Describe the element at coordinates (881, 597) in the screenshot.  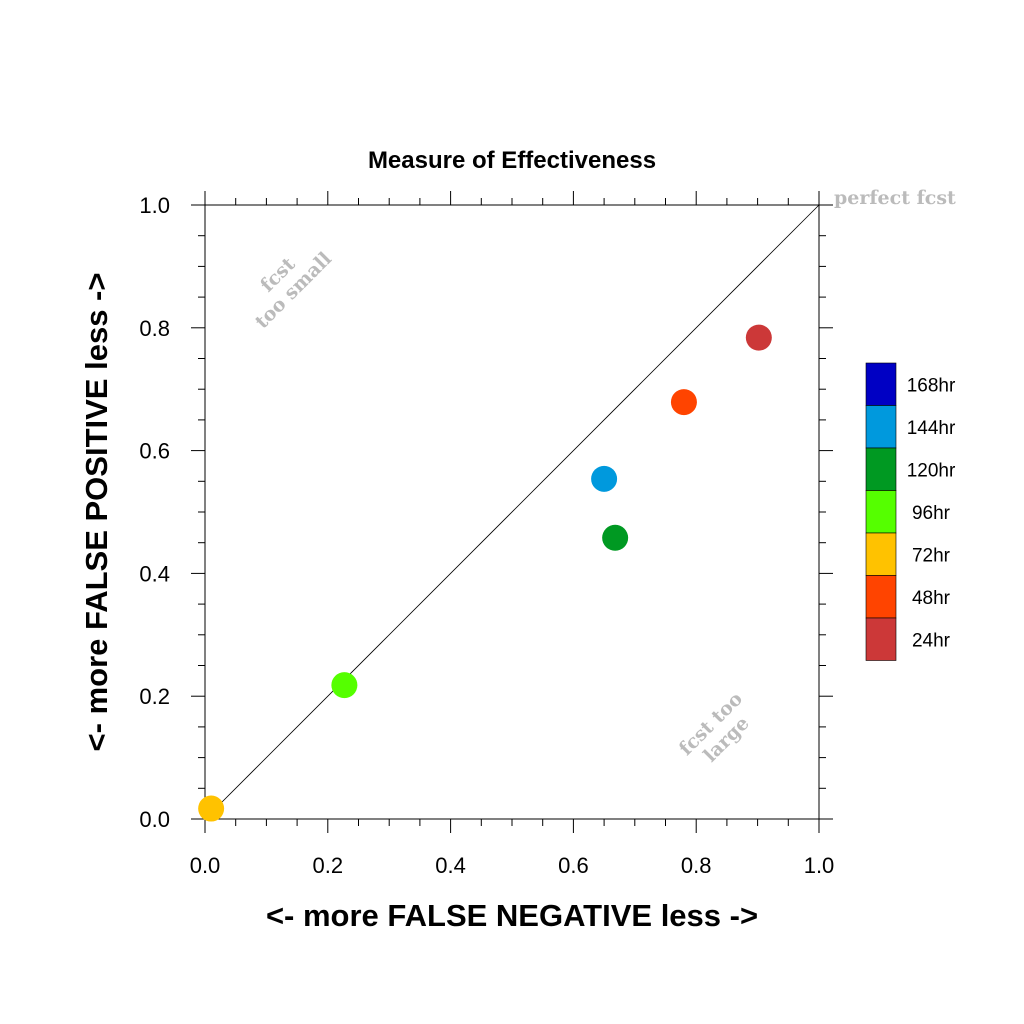
I see `legend-swatch-48hr` at that location.